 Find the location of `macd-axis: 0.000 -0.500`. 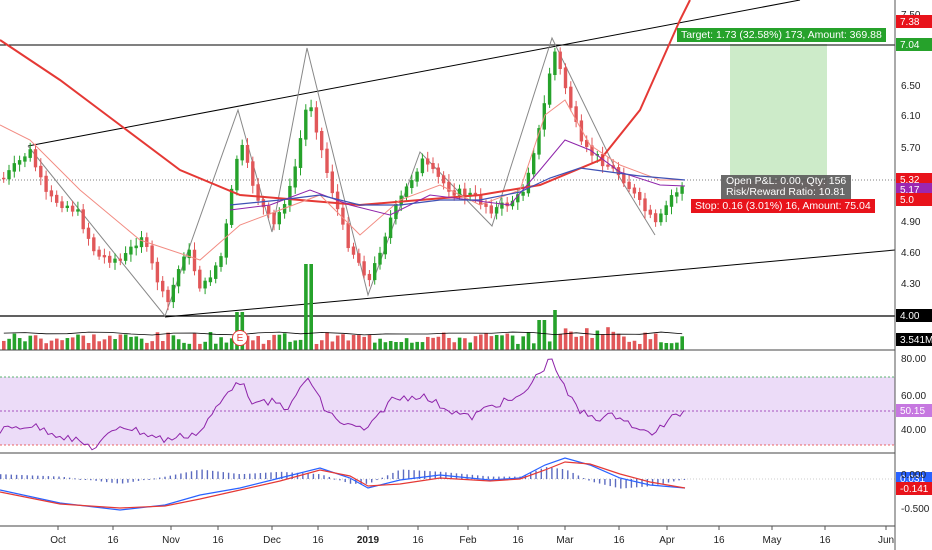

macd-axis: 0.000 -0.500 is located at coordinates (915, 492).